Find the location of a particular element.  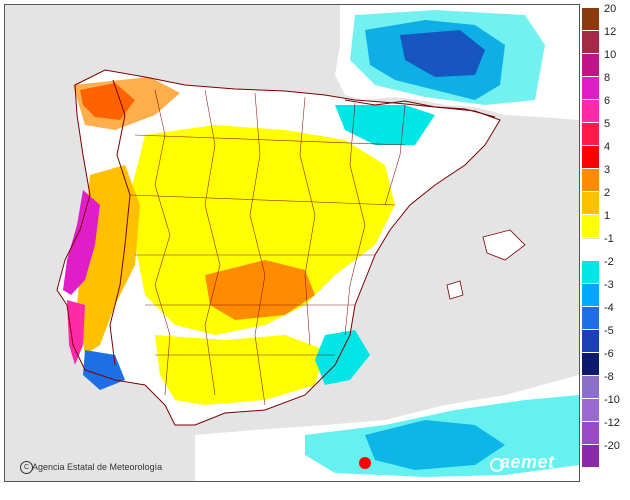

balearic-islands is located at coordinates (504, 245).